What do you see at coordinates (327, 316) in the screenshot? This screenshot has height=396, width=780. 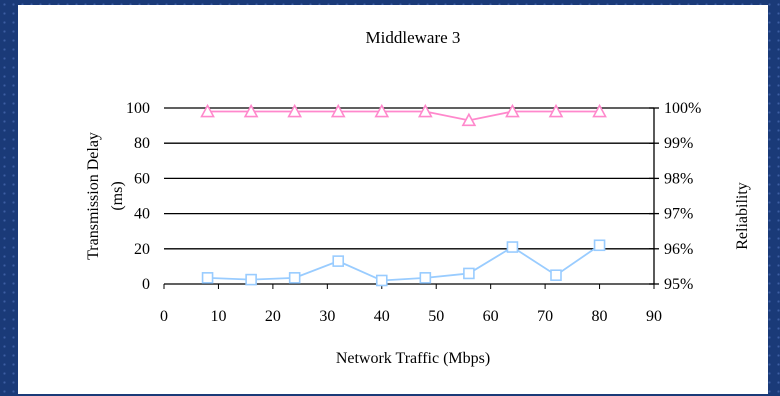 I see `x-tick-label: 30` at bounding box center [327, 316].